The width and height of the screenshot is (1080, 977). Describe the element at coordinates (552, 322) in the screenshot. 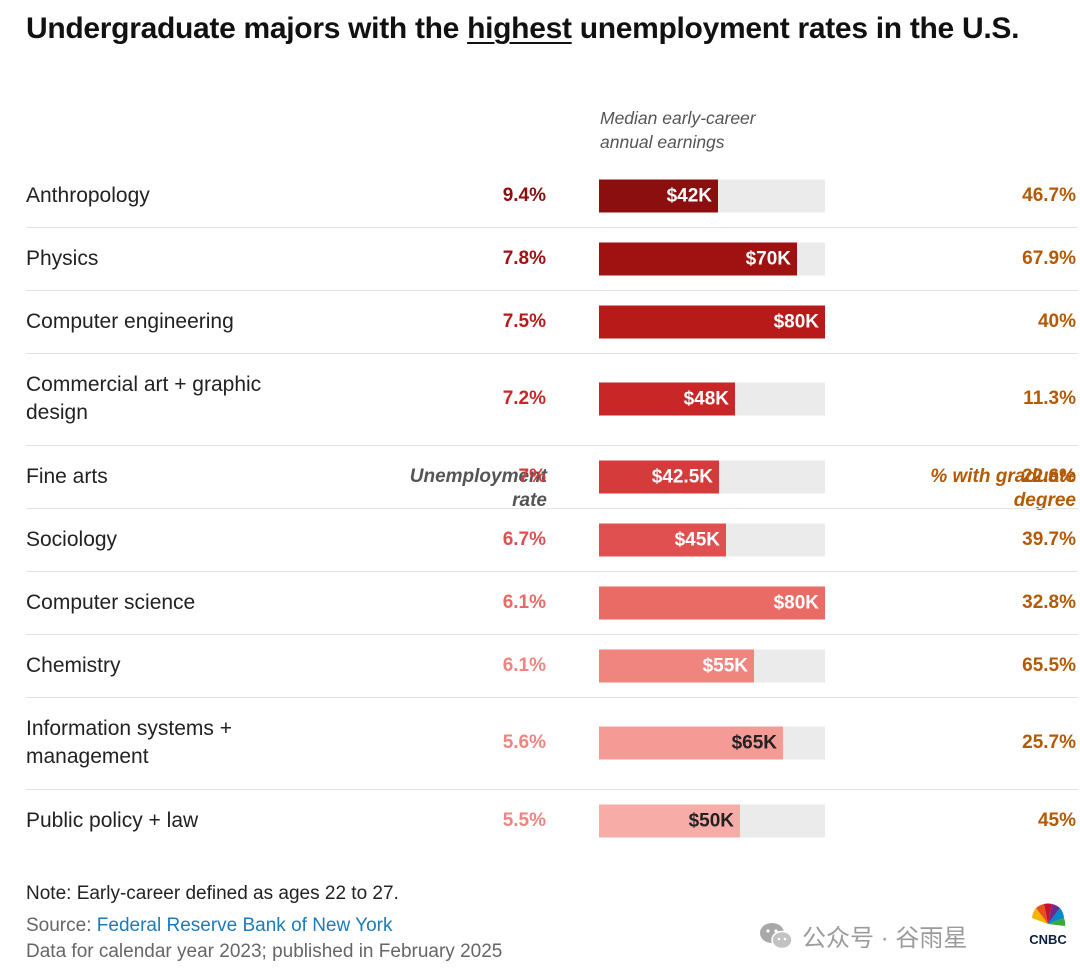

I see `table-row: Computer engineering 7.5% $80K 40%` at that location.